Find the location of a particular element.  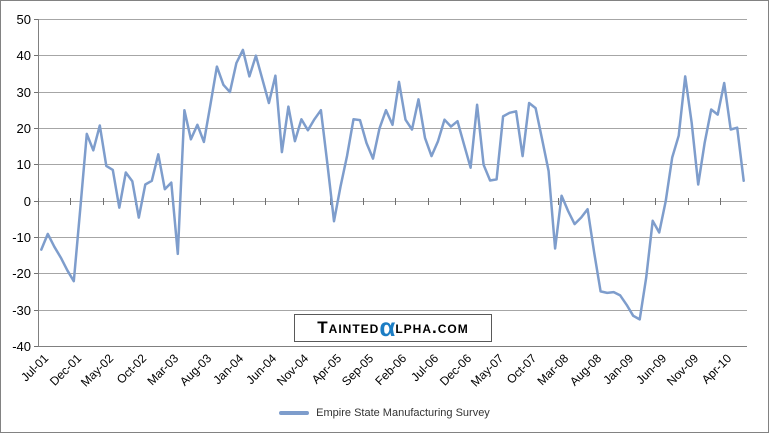

y-axis is located at coordinates (38, 183).